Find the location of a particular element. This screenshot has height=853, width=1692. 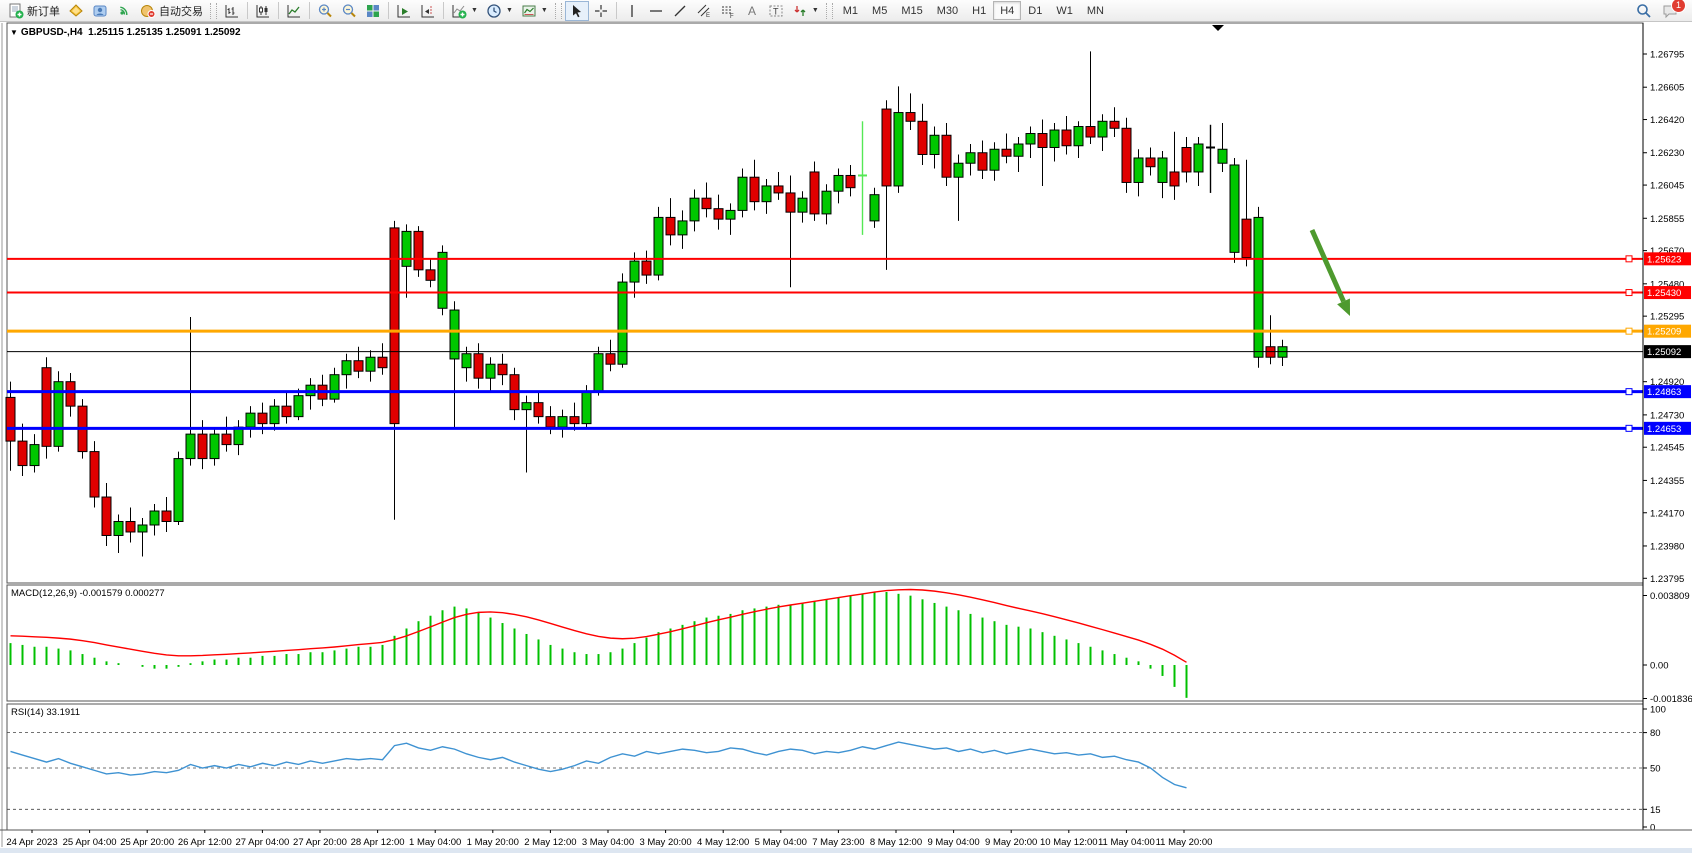

timeframe-button-H1: H1 is located at coordinates (979, 10).